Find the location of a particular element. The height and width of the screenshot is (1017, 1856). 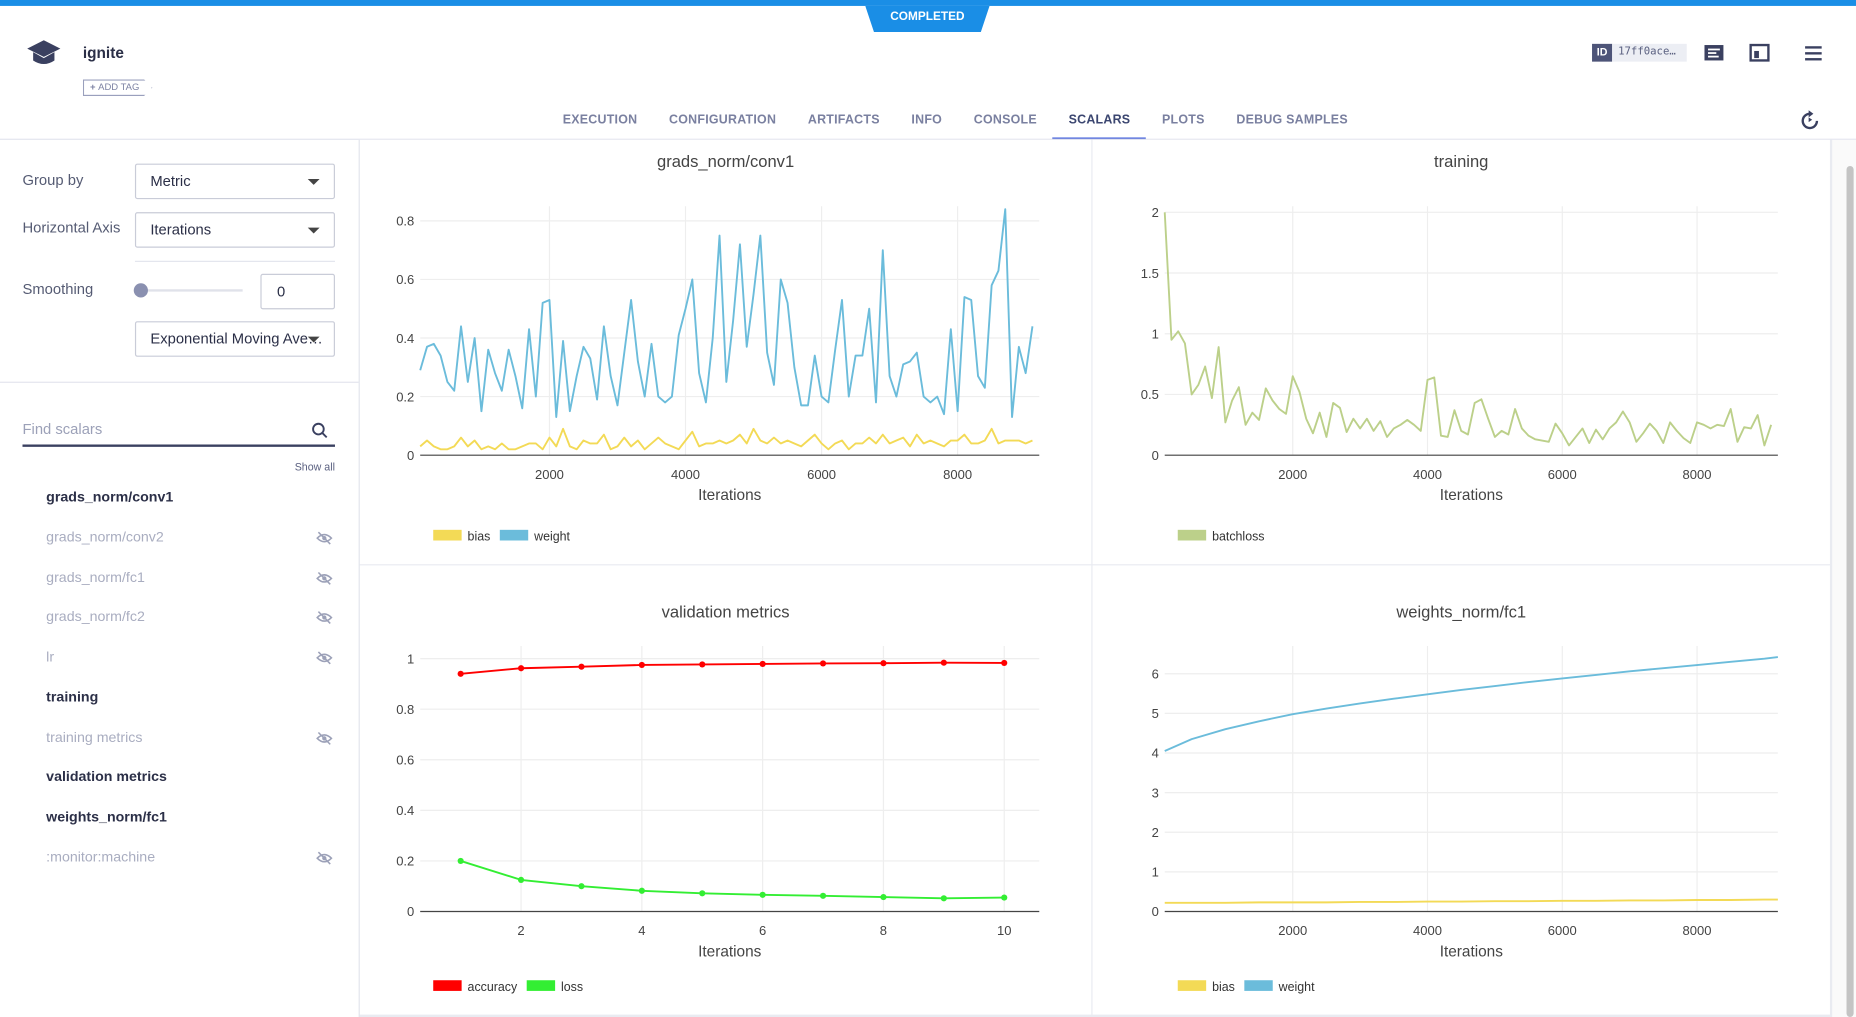

experiment-title: ignite is located at coordinates (103, 52).